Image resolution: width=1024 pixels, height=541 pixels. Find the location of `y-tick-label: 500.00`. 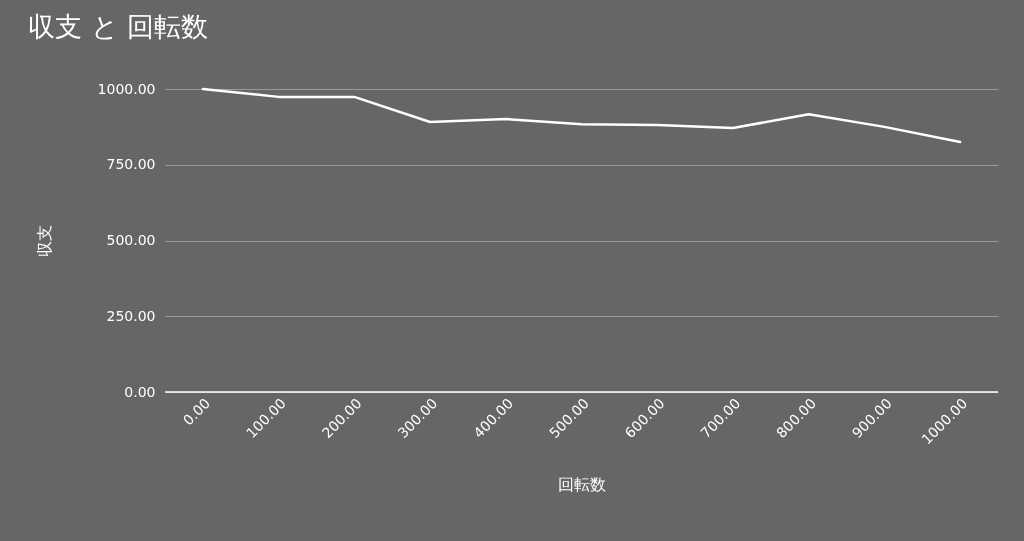

y-tick-label: 500.00 is located at coordinates (131, 240).